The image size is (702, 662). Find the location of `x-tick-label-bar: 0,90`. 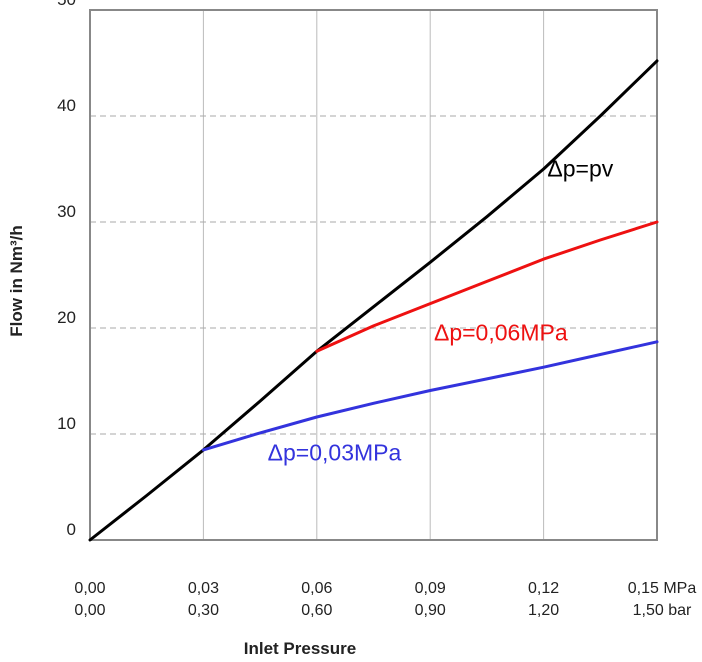

x-tick-label-bar: 0,90 is located at coordinates (430, 610).